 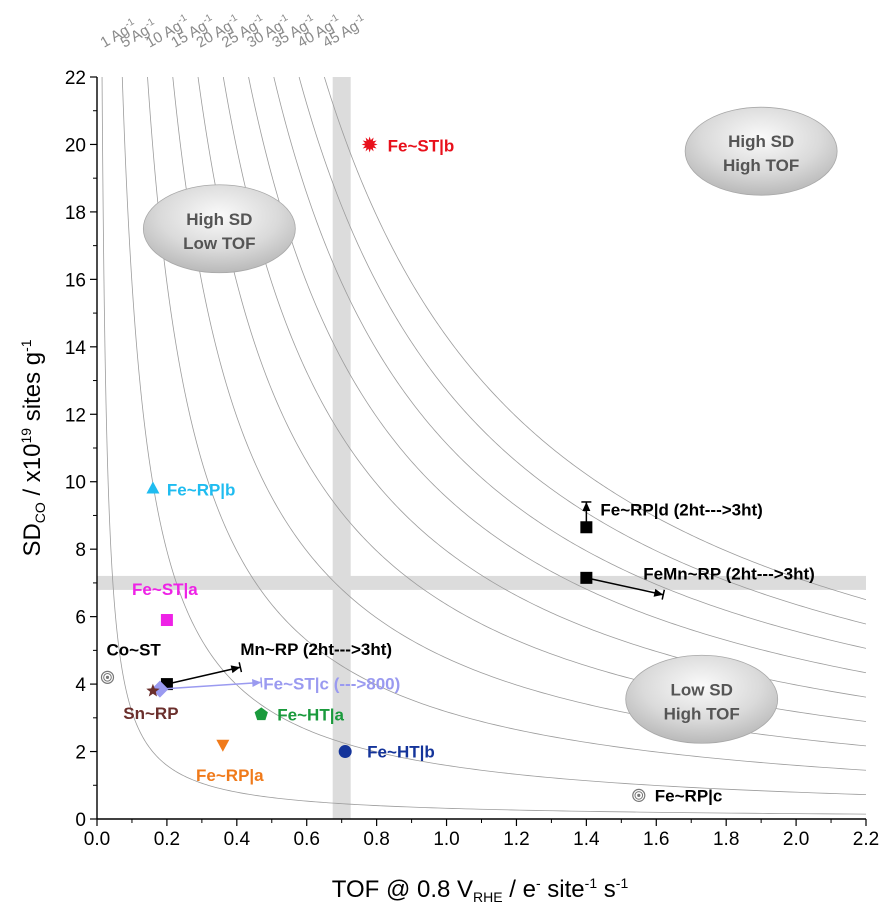 What do you see at coordinates (151, 703) in the screenshot?
I see `point-Sn~RP: Sn~RP` at bounding box center [151, 703].